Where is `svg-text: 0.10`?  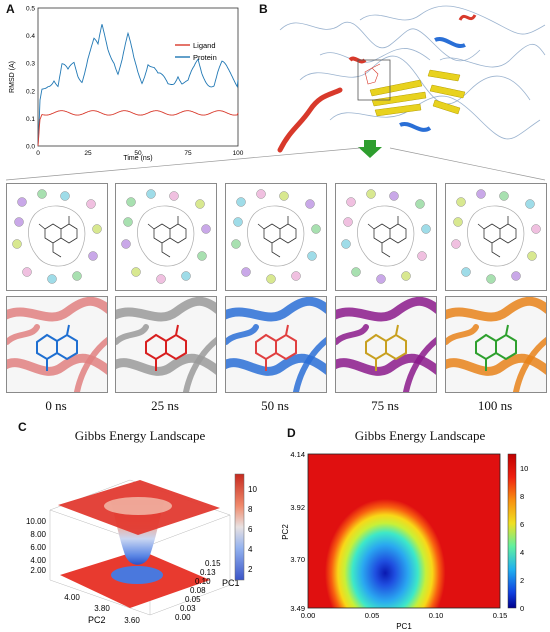
svg-text: 0.10 is located at coordinates (436, 615).